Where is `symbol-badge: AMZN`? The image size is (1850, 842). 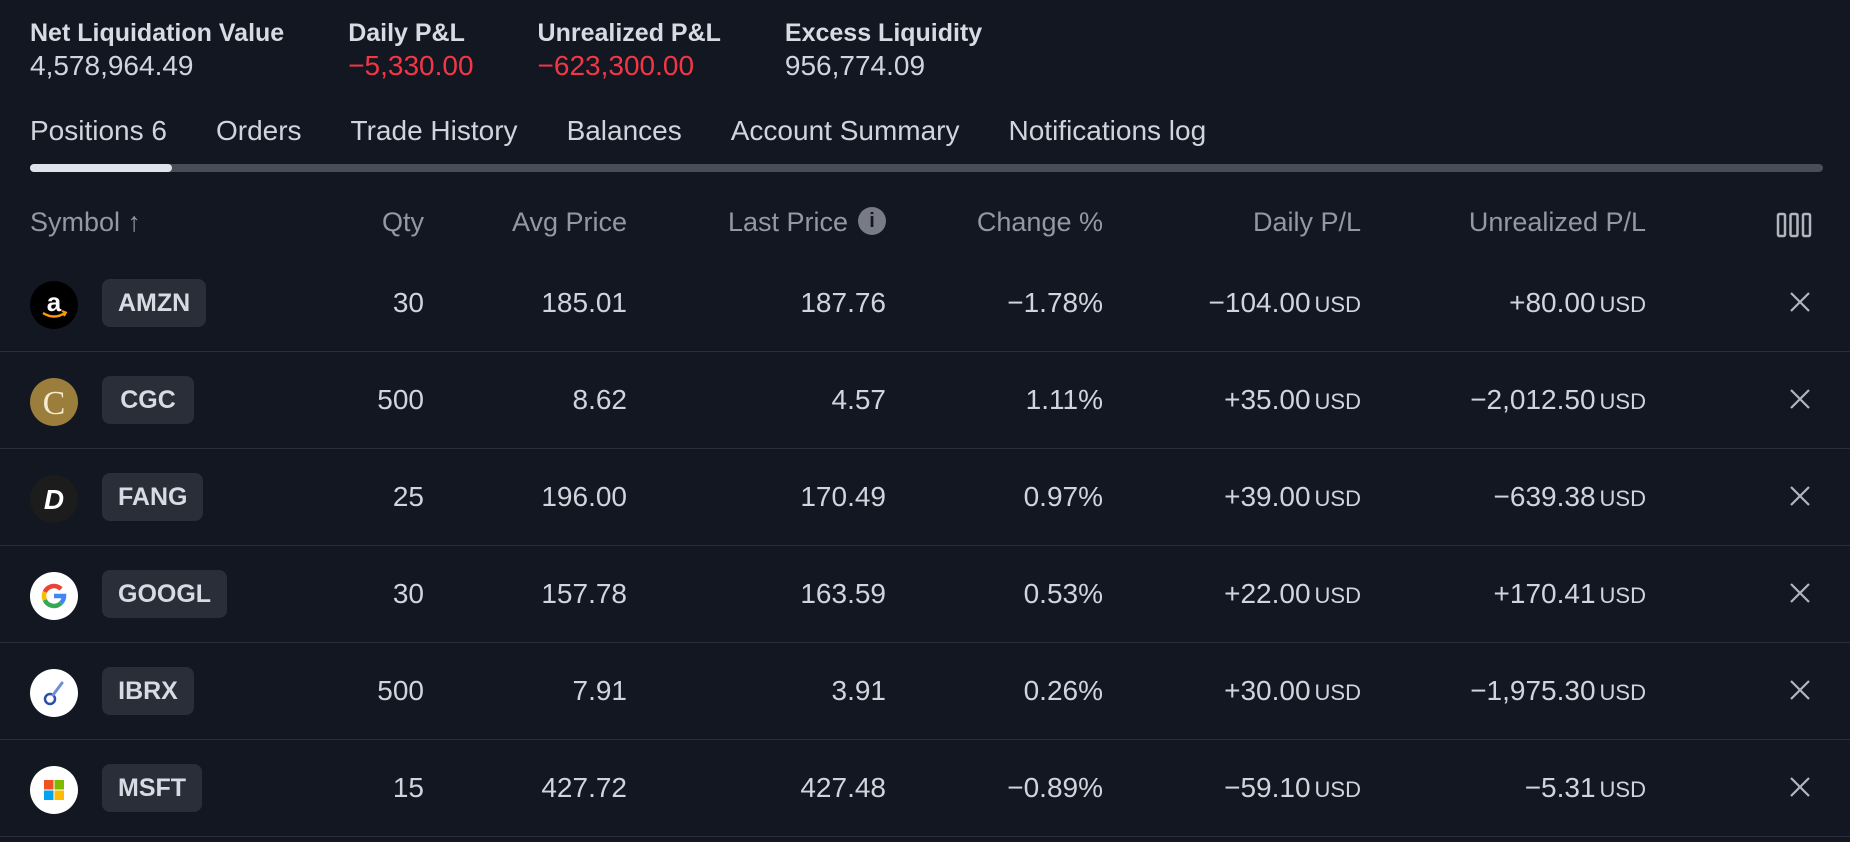
symbol-badge: AMZN is located at coordinates (154, 303).